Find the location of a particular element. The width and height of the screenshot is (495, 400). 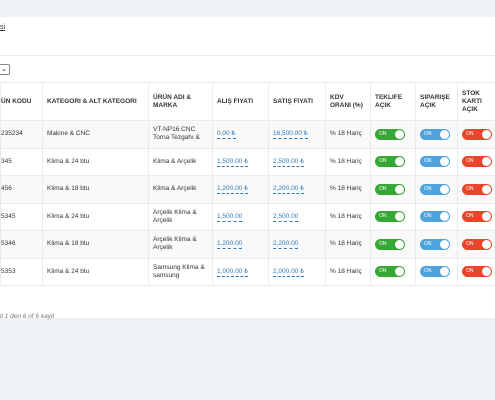

buy-price-editable: 1,200.00 is located at coordinates (230, 245).